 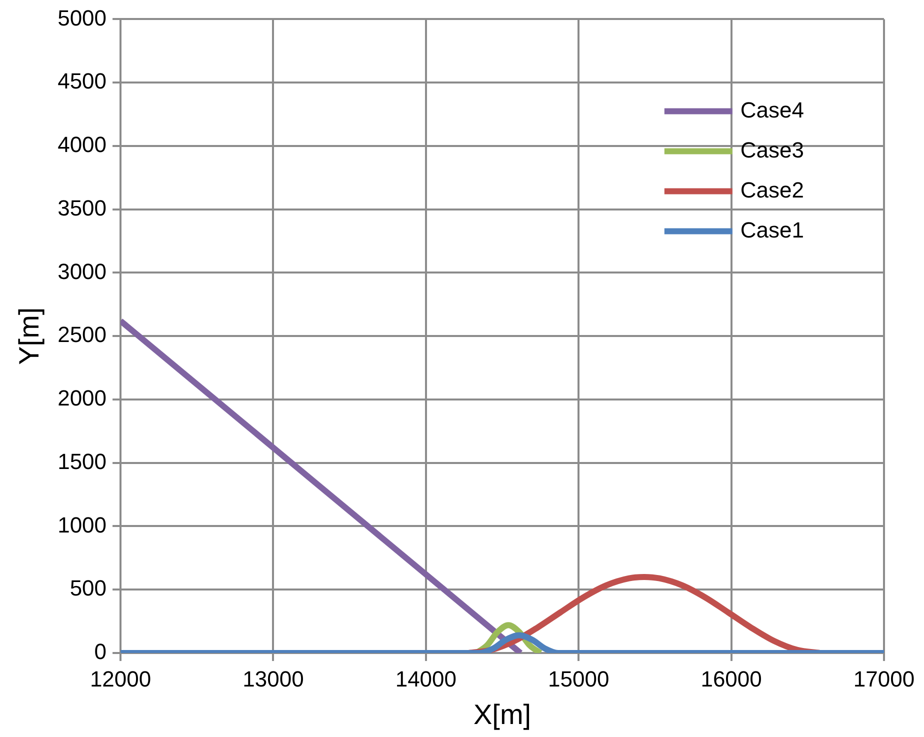 I want to click on y-tick-label: 3000, so click(x=82, y=271).